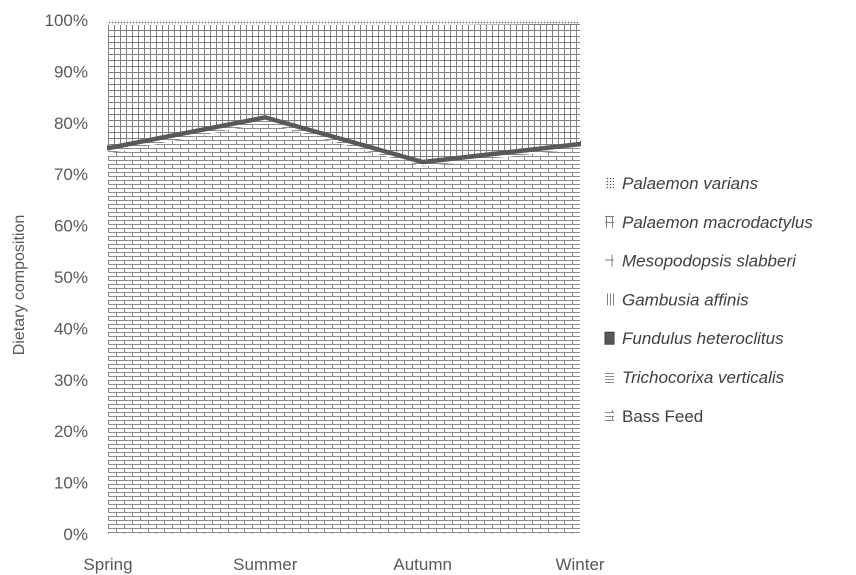  Describe the element at coordinates (71, 277) in the screenshot. I see `y-tick-label: 50%` at that location.